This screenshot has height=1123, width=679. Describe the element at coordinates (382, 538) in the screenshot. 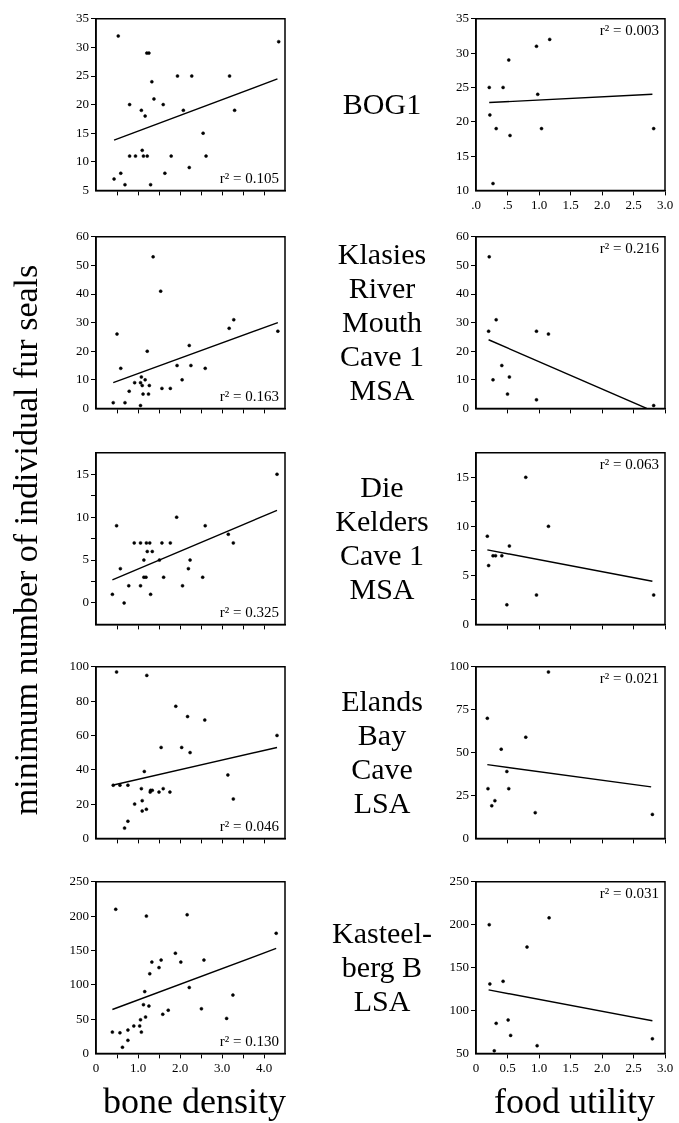

I see `text: Die Kelders Cave 1 MSA` at that location.